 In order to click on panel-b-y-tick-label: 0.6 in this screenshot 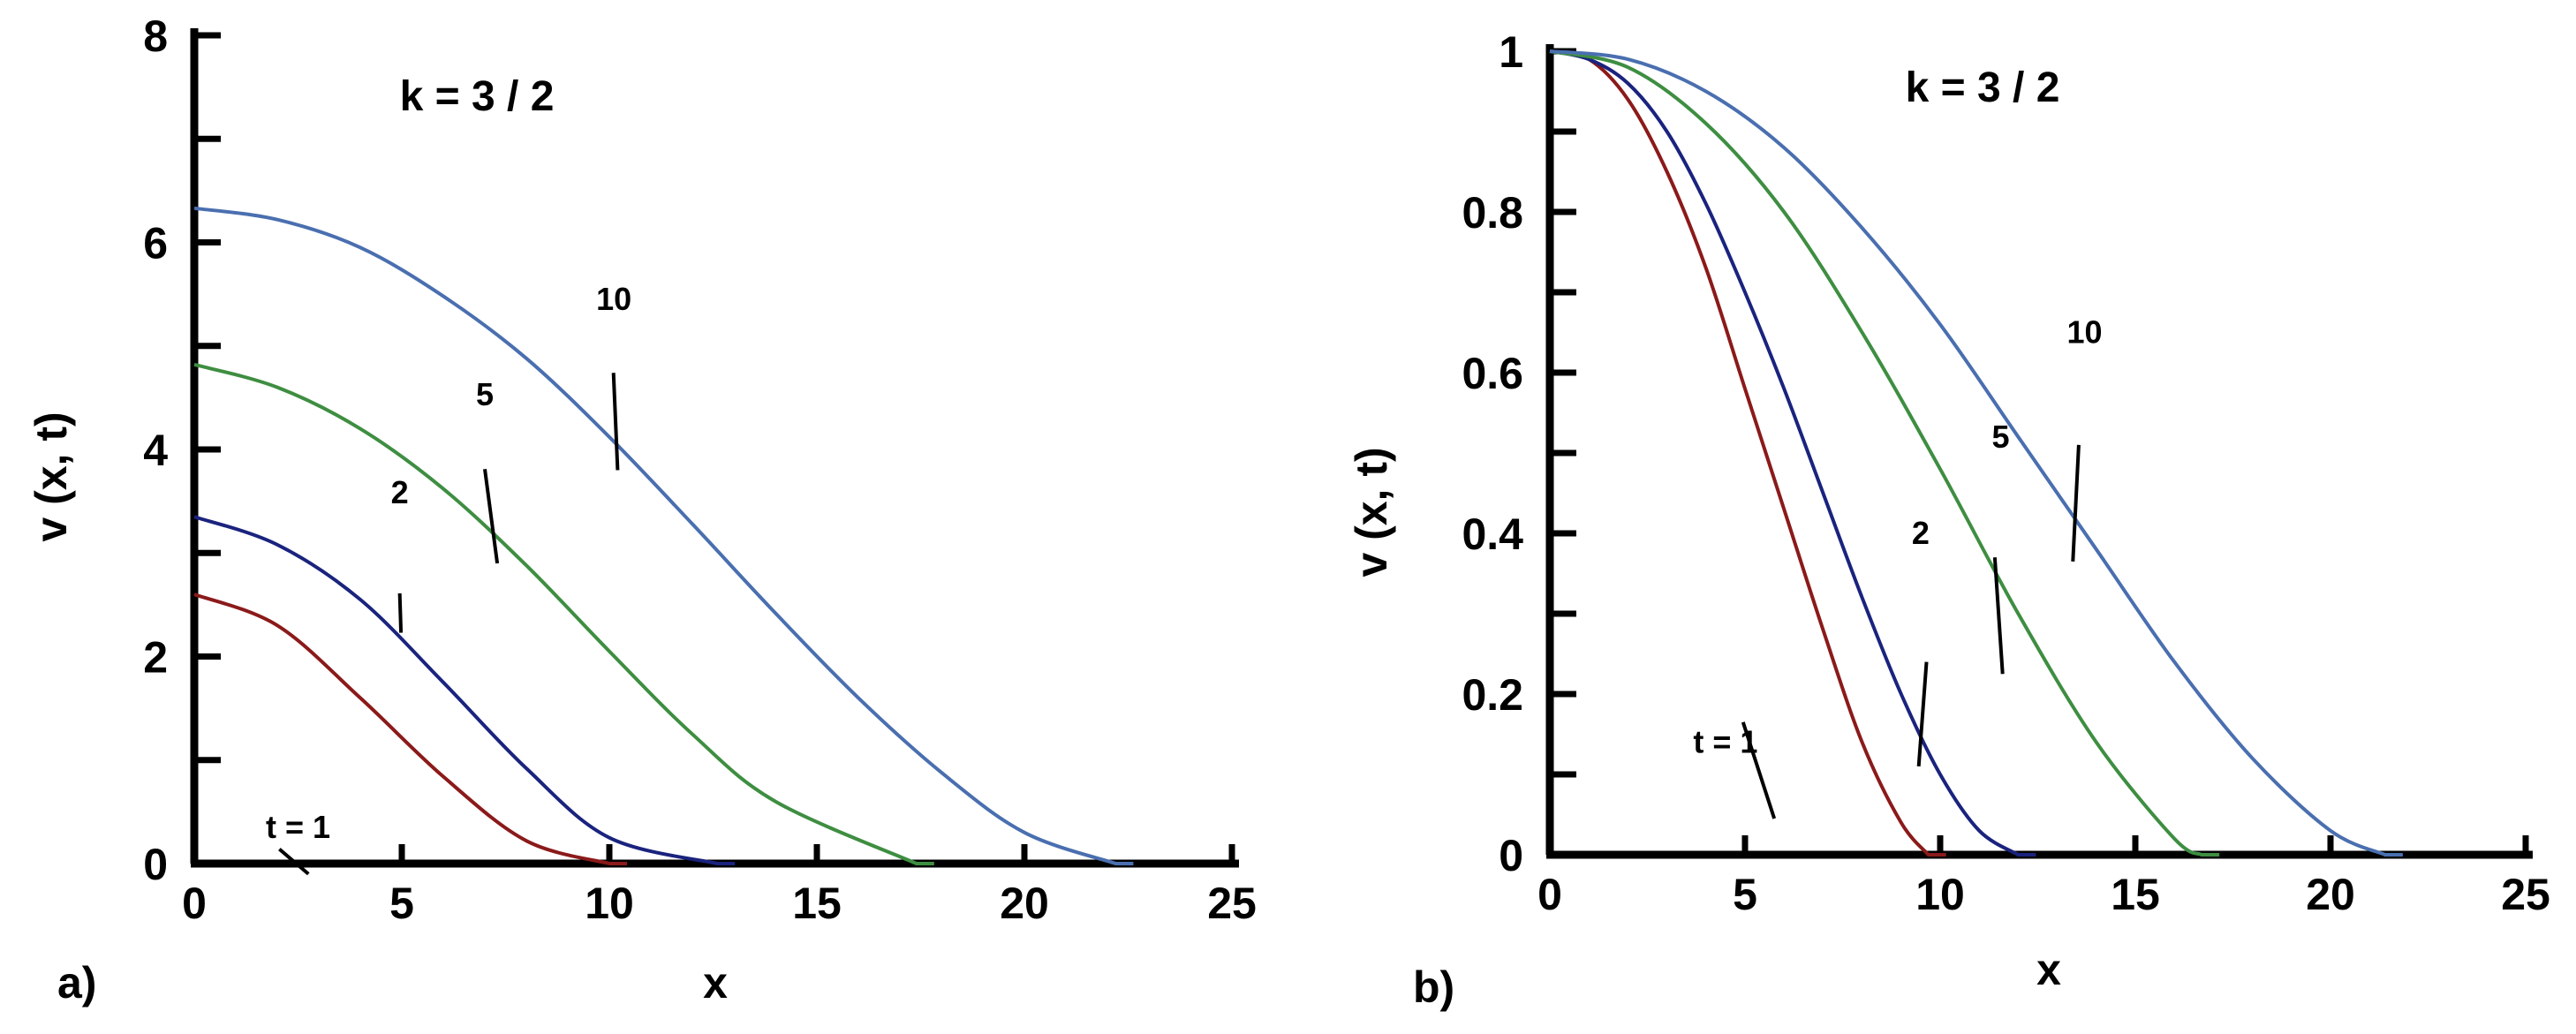, I will do `click(1492, 373)`.